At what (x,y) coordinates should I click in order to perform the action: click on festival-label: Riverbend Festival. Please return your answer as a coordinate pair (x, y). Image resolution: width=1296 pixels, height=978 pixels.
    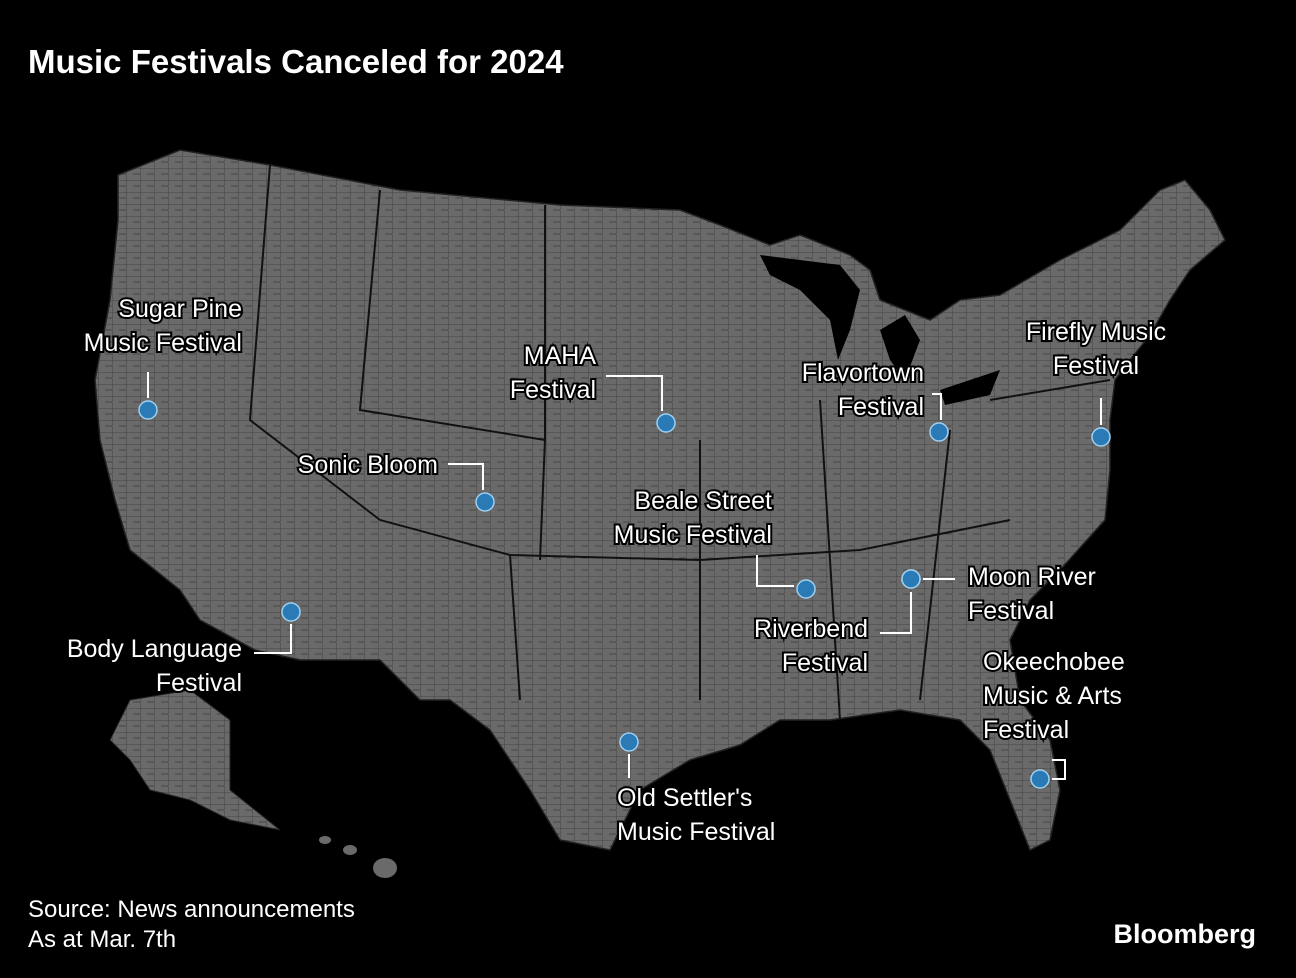
    Looking at the image, I should click on (811, 646).